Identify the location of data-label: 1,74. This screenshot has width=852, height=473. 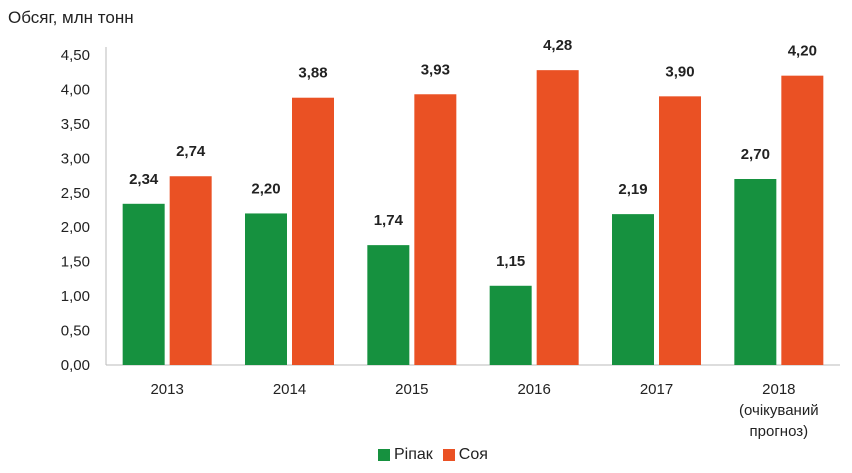
(389, 220).